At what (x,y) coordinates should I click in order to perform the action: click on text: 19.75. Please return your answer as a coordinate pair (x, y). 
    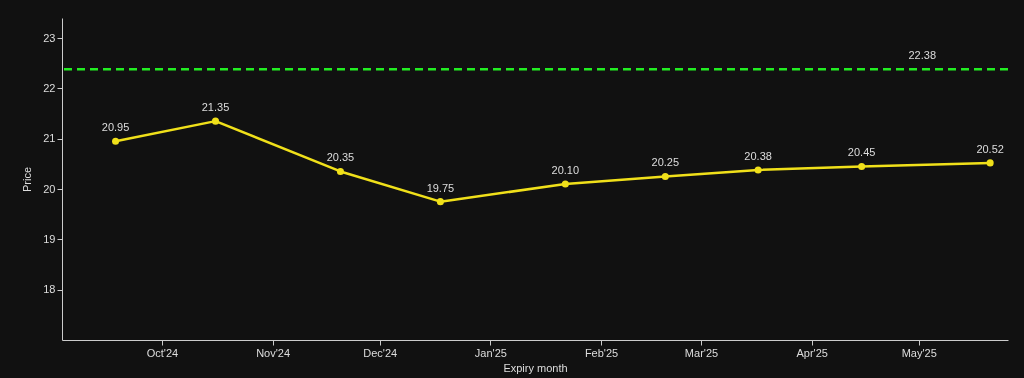
    Looking at the image, I should click on (440, 187).